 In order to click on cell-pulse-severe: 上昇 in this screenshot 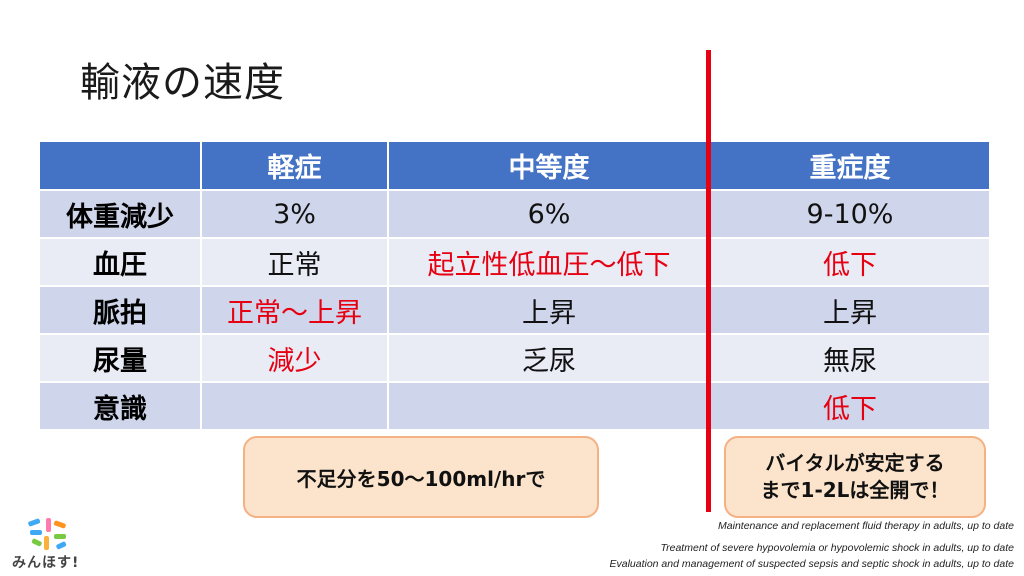, I will do `click(850, 310)`.